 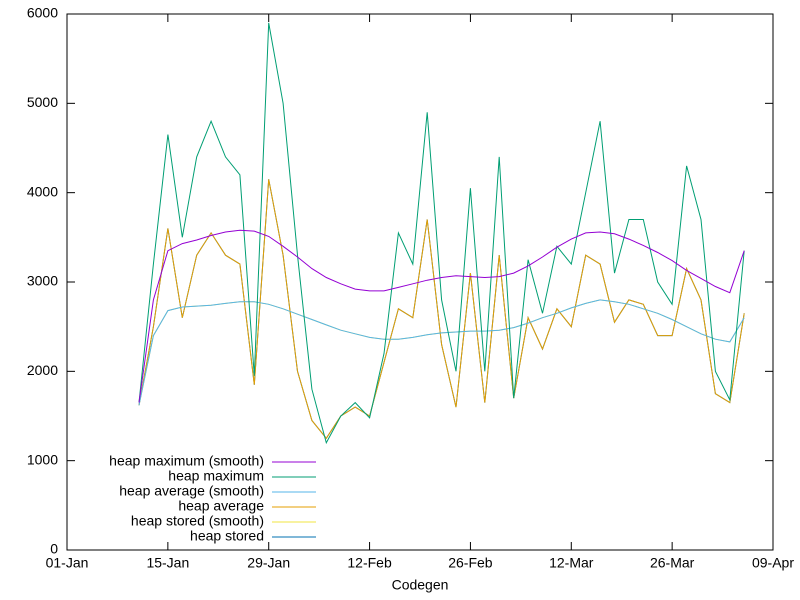 I want to click on y-tick-label: 0, so click(x=54, y=549).